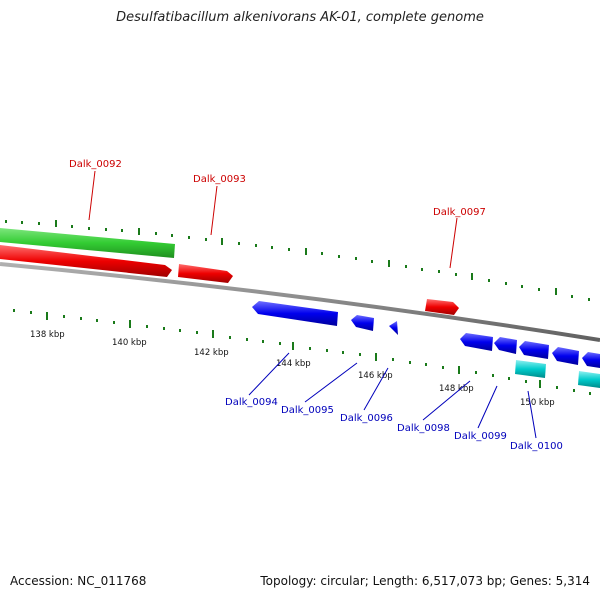 The image size is (600, 600). What do you see at coordinates (78, 581) in the screenshot?
I see `accession-text: Accession: NC_011768` at bounding box center [78, 581].